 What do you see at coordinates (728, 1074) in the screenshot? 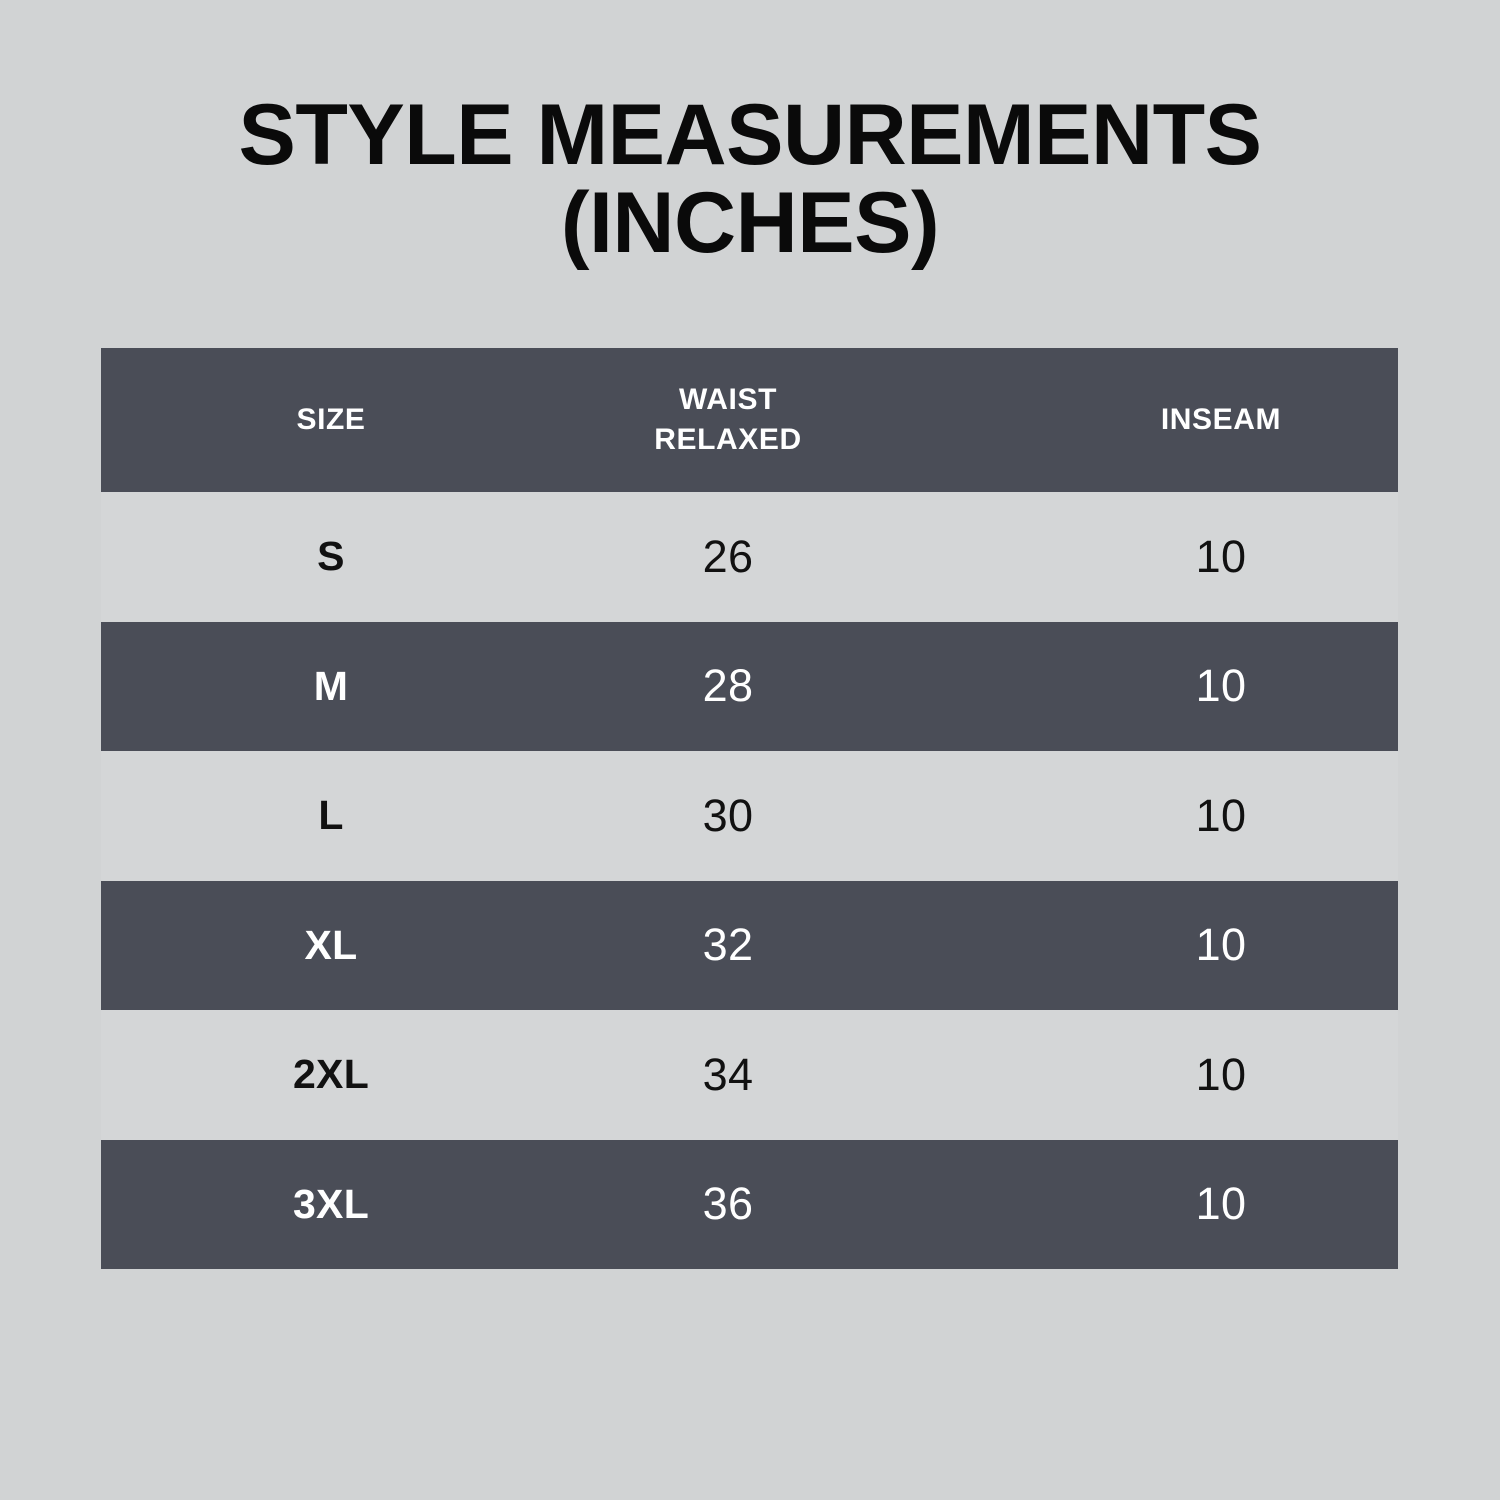
I see `cell-waist-relaxed: 34` at bounding box center [728, 1074].